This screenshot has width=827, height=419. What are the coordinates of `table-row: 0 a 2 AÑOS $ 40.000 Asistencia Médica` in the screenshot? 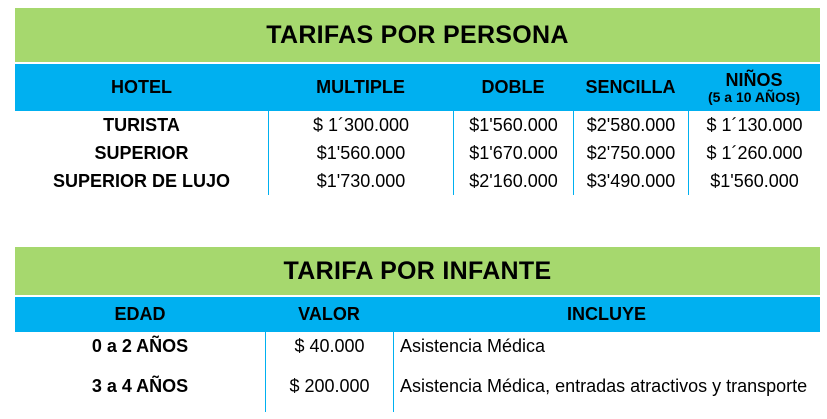 It's located at (417, 346).